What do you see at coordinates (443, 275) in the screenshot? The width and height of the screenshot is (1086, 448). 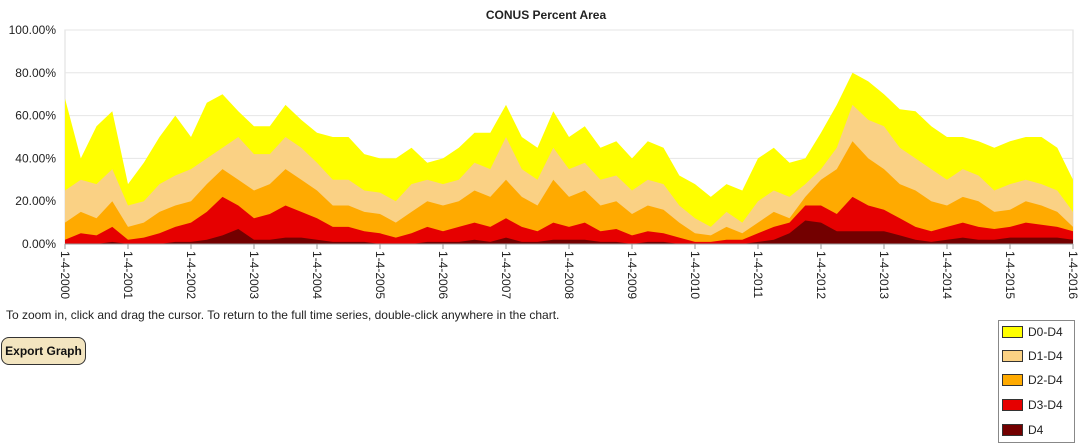 I see `x-tick-label: 1-4-2006` at bounding box center [443, 275].